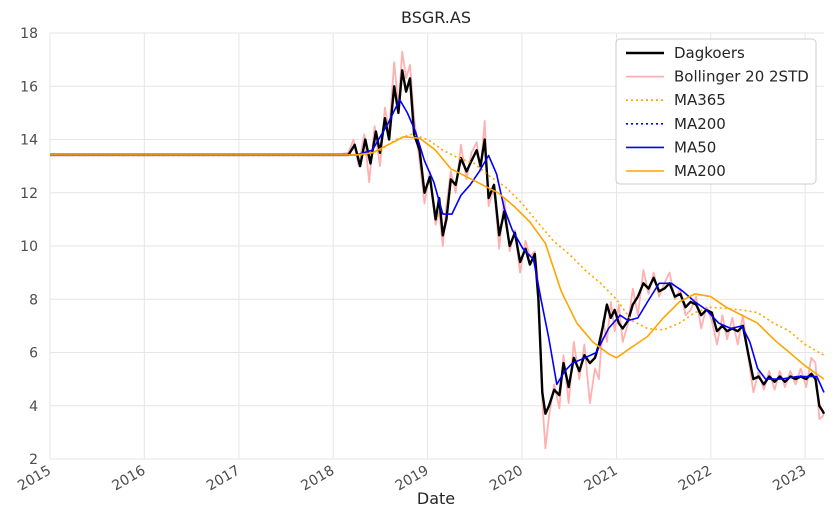  Describe the element at coordinates (601, 479) in the screenshot. I see `x-tick-label: 2021` at that location.